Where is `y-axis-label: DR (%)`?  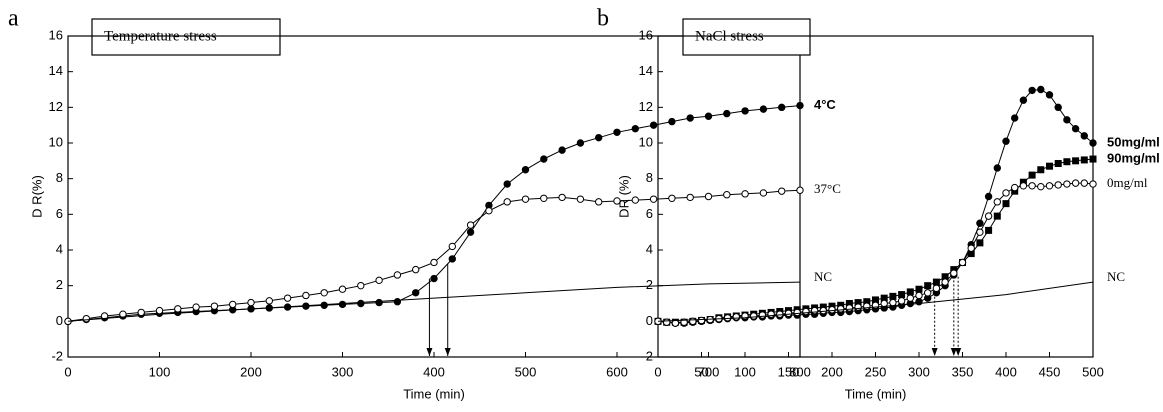 y-axis-label: DR (%) is located at coordinates (623, 196).